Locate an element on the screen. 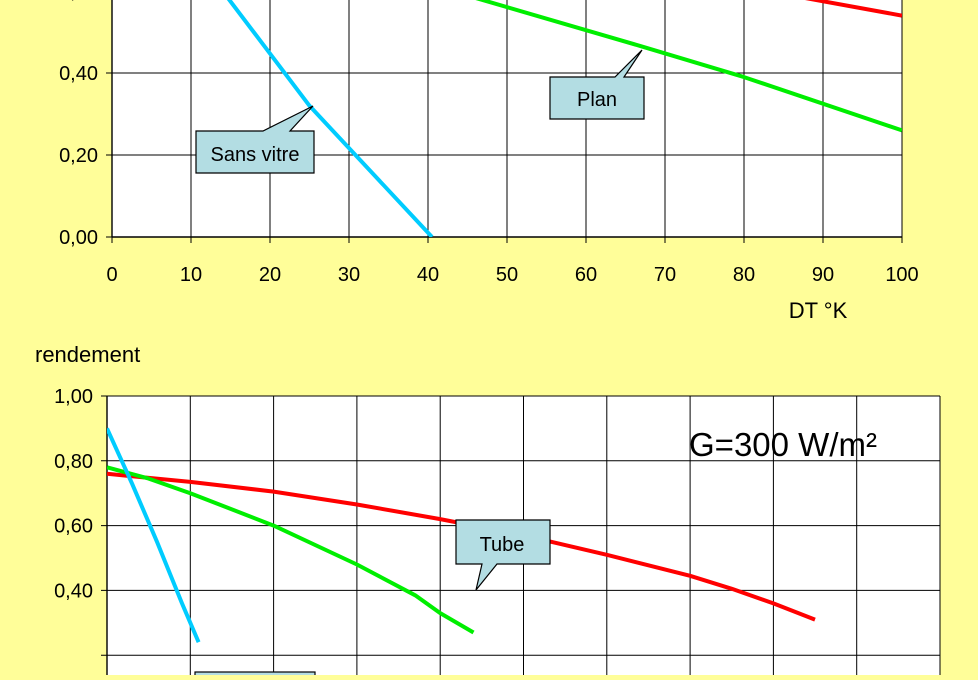 This screenshot has width=978, height=680. y-tick-label: 0,80 is located at coordinates (73, 462).